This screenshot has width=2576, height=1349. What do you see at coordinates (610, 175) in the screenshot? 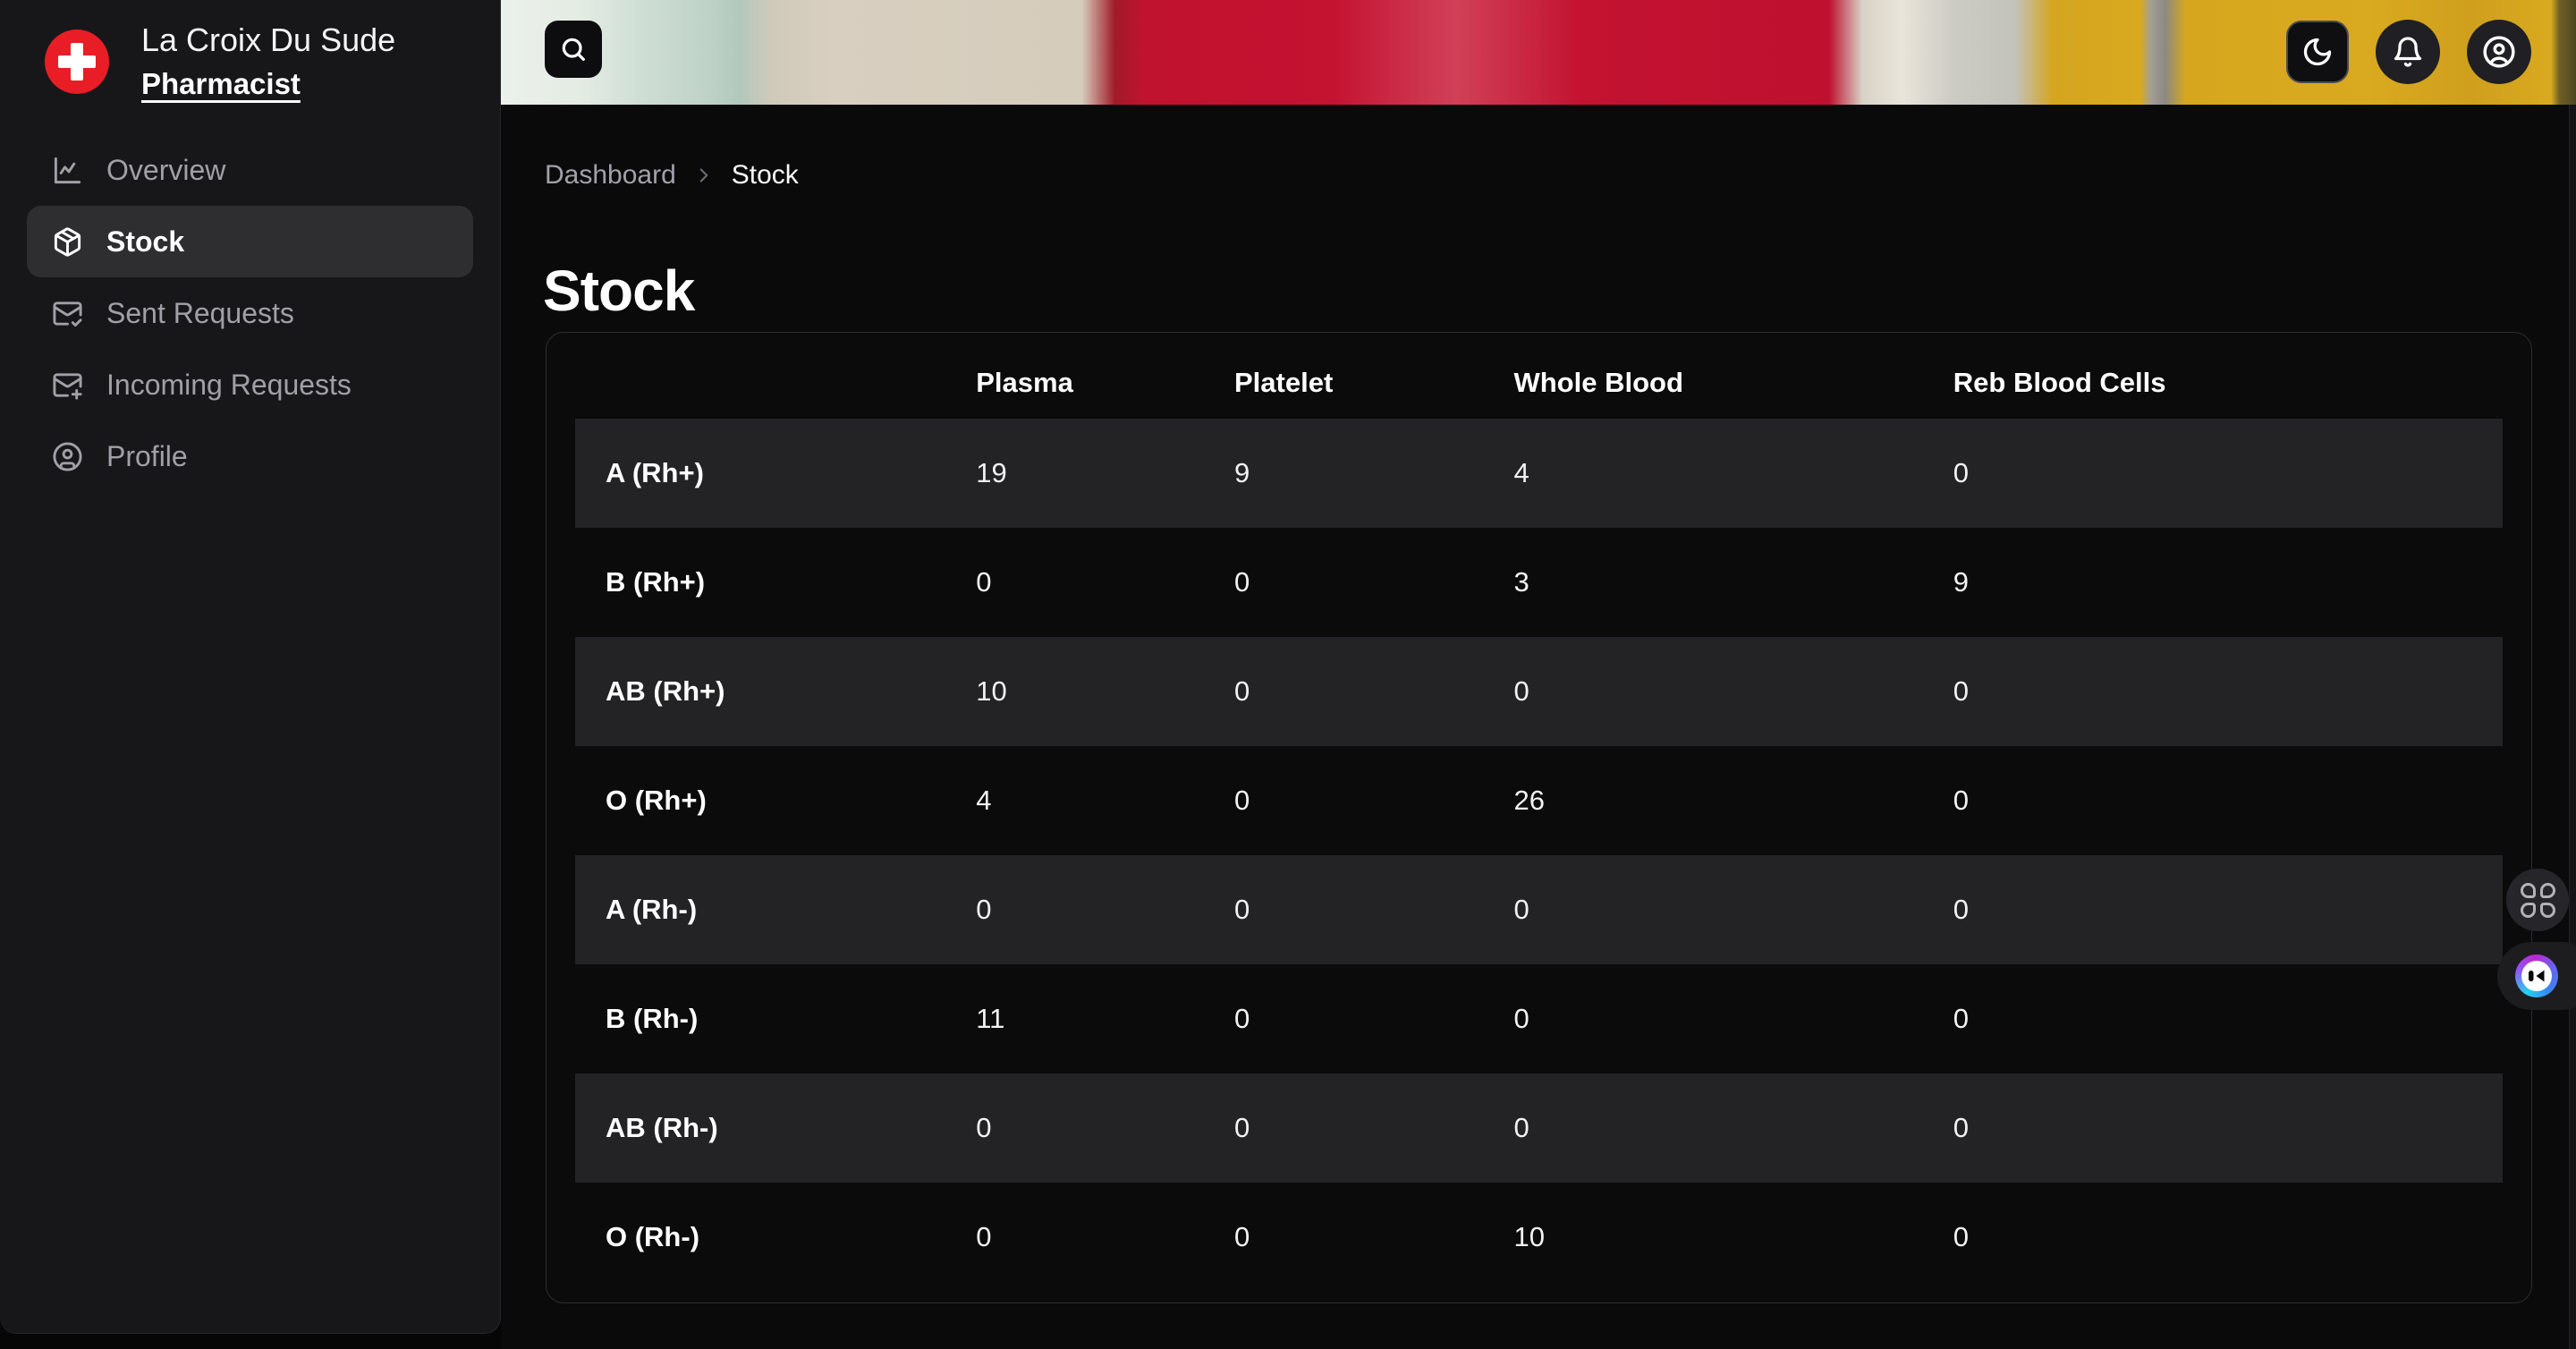
I see `breadcrumb-dashboard: Dashboard` at bounding box center [610, 175].